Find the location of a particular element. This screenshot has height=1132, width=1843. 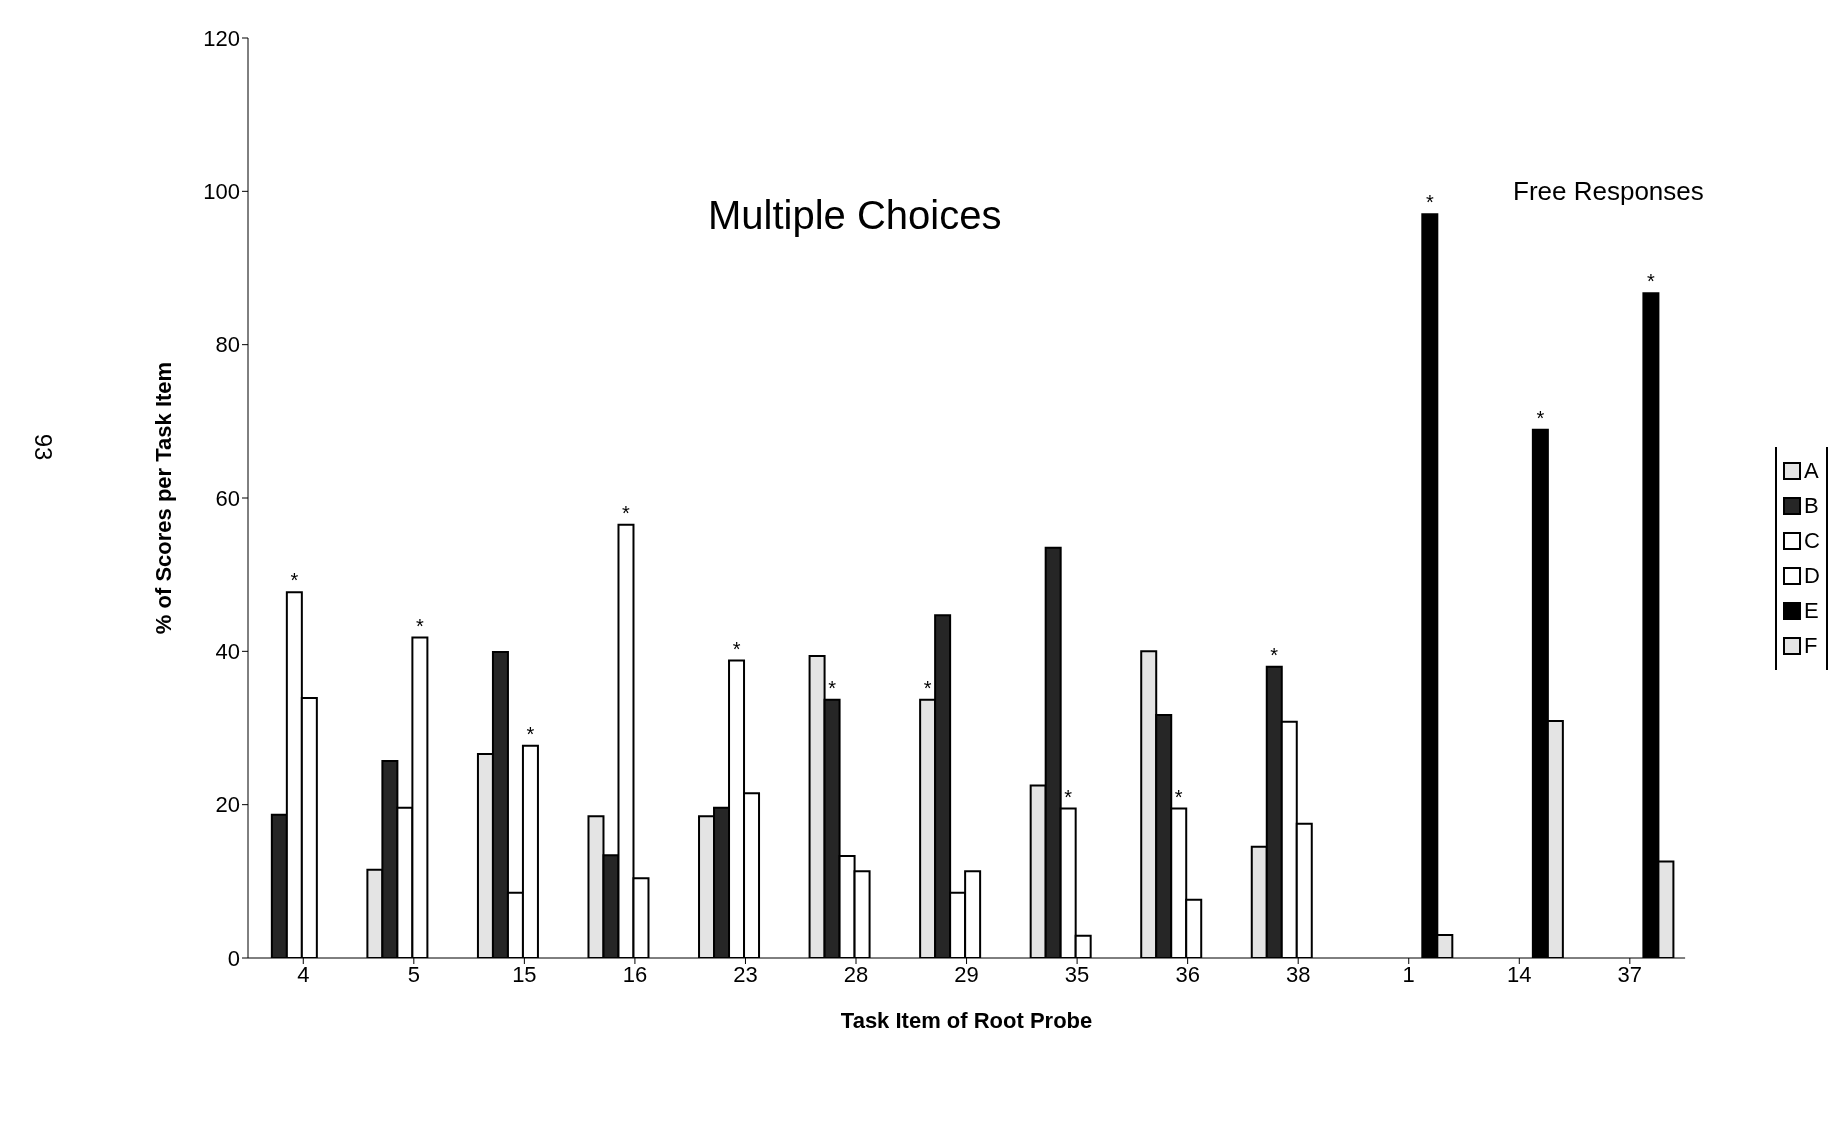

legend-label: E is located at coordinates (1811, 610).